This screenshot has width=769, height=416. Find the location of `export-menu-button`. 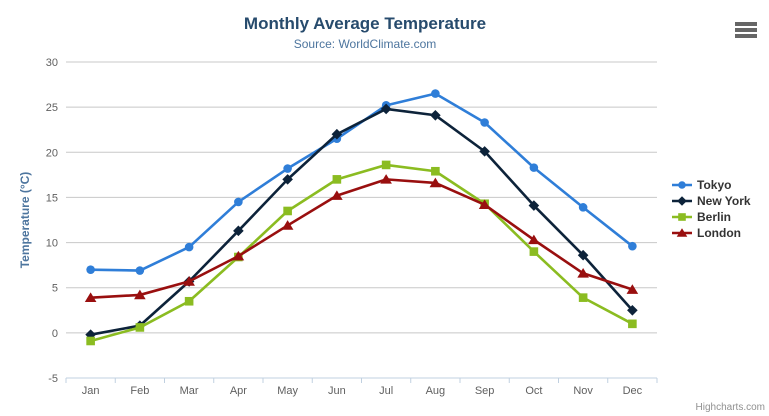

export-menu-button is located at coordinates (746, 30).